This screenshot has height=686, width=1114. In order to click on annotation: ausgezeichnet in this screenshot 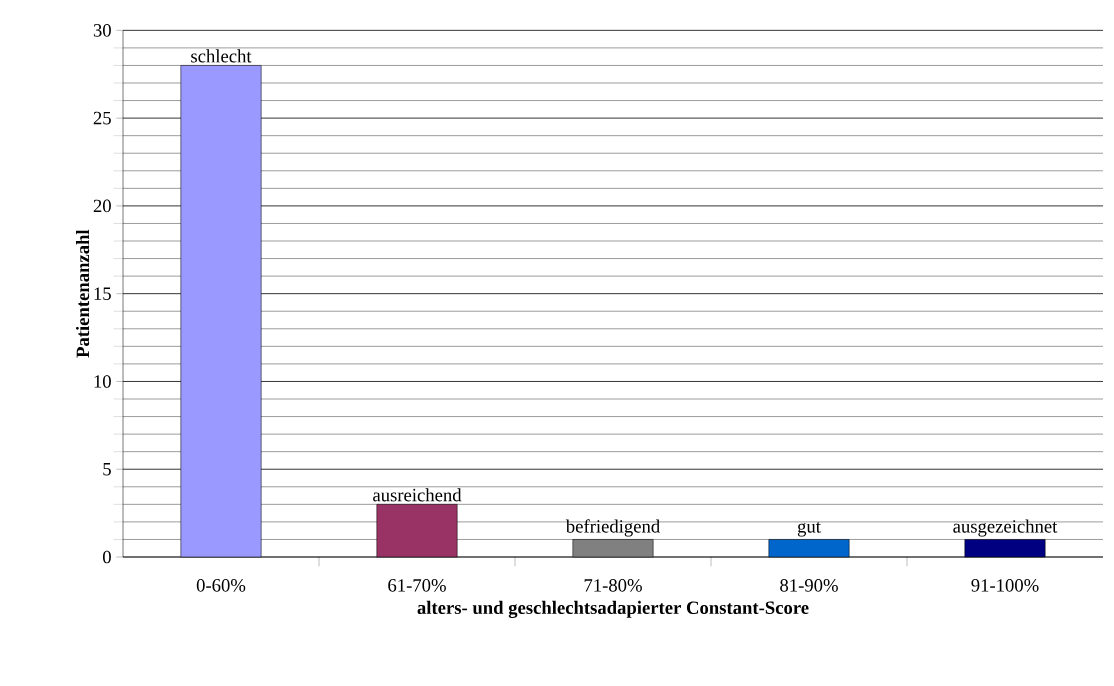, I will do `click(1005, 528)`.